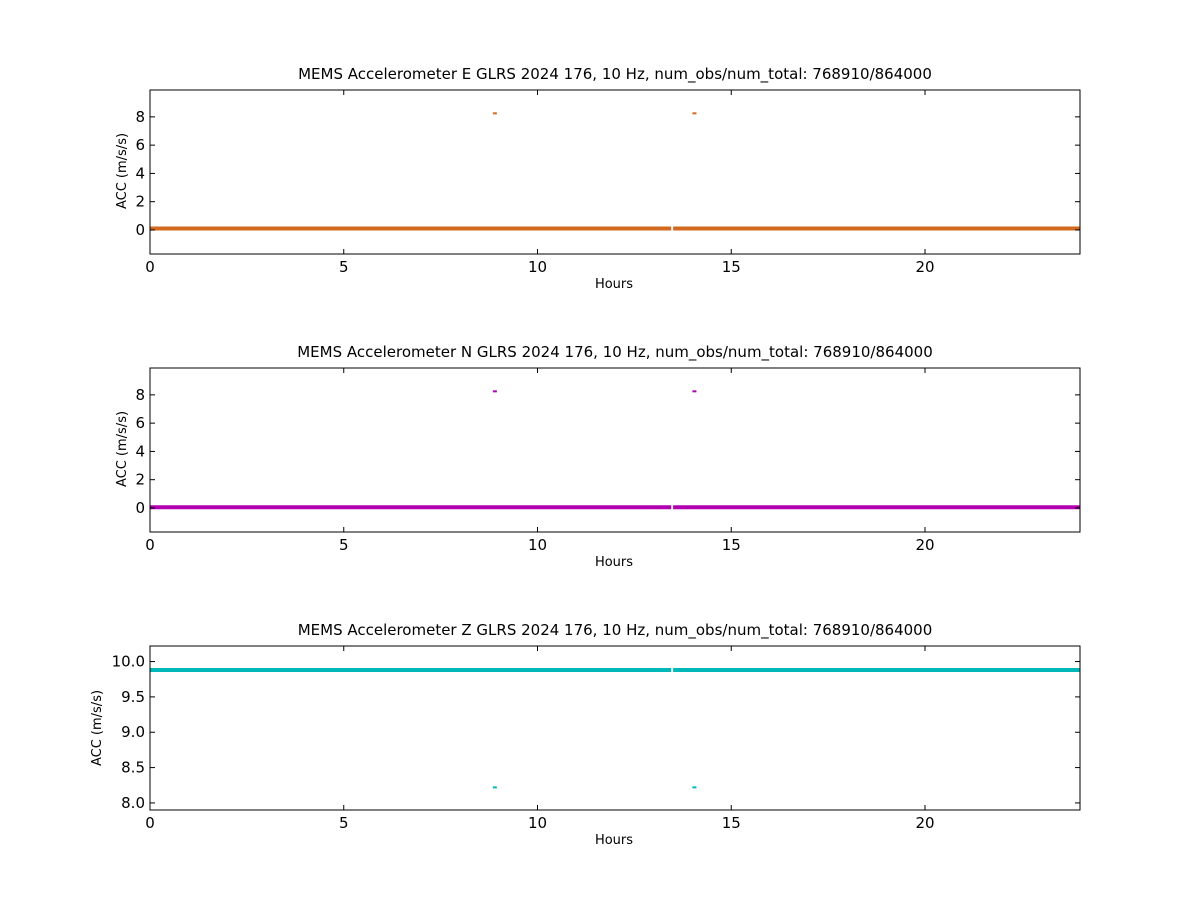 Image resolution: width=1200 pixels, height=900 pixels. What do you see at coordinates (133, 697) in the screenshot?
I see `y-tick-label: 9.5` at bounding box center [133, 697].